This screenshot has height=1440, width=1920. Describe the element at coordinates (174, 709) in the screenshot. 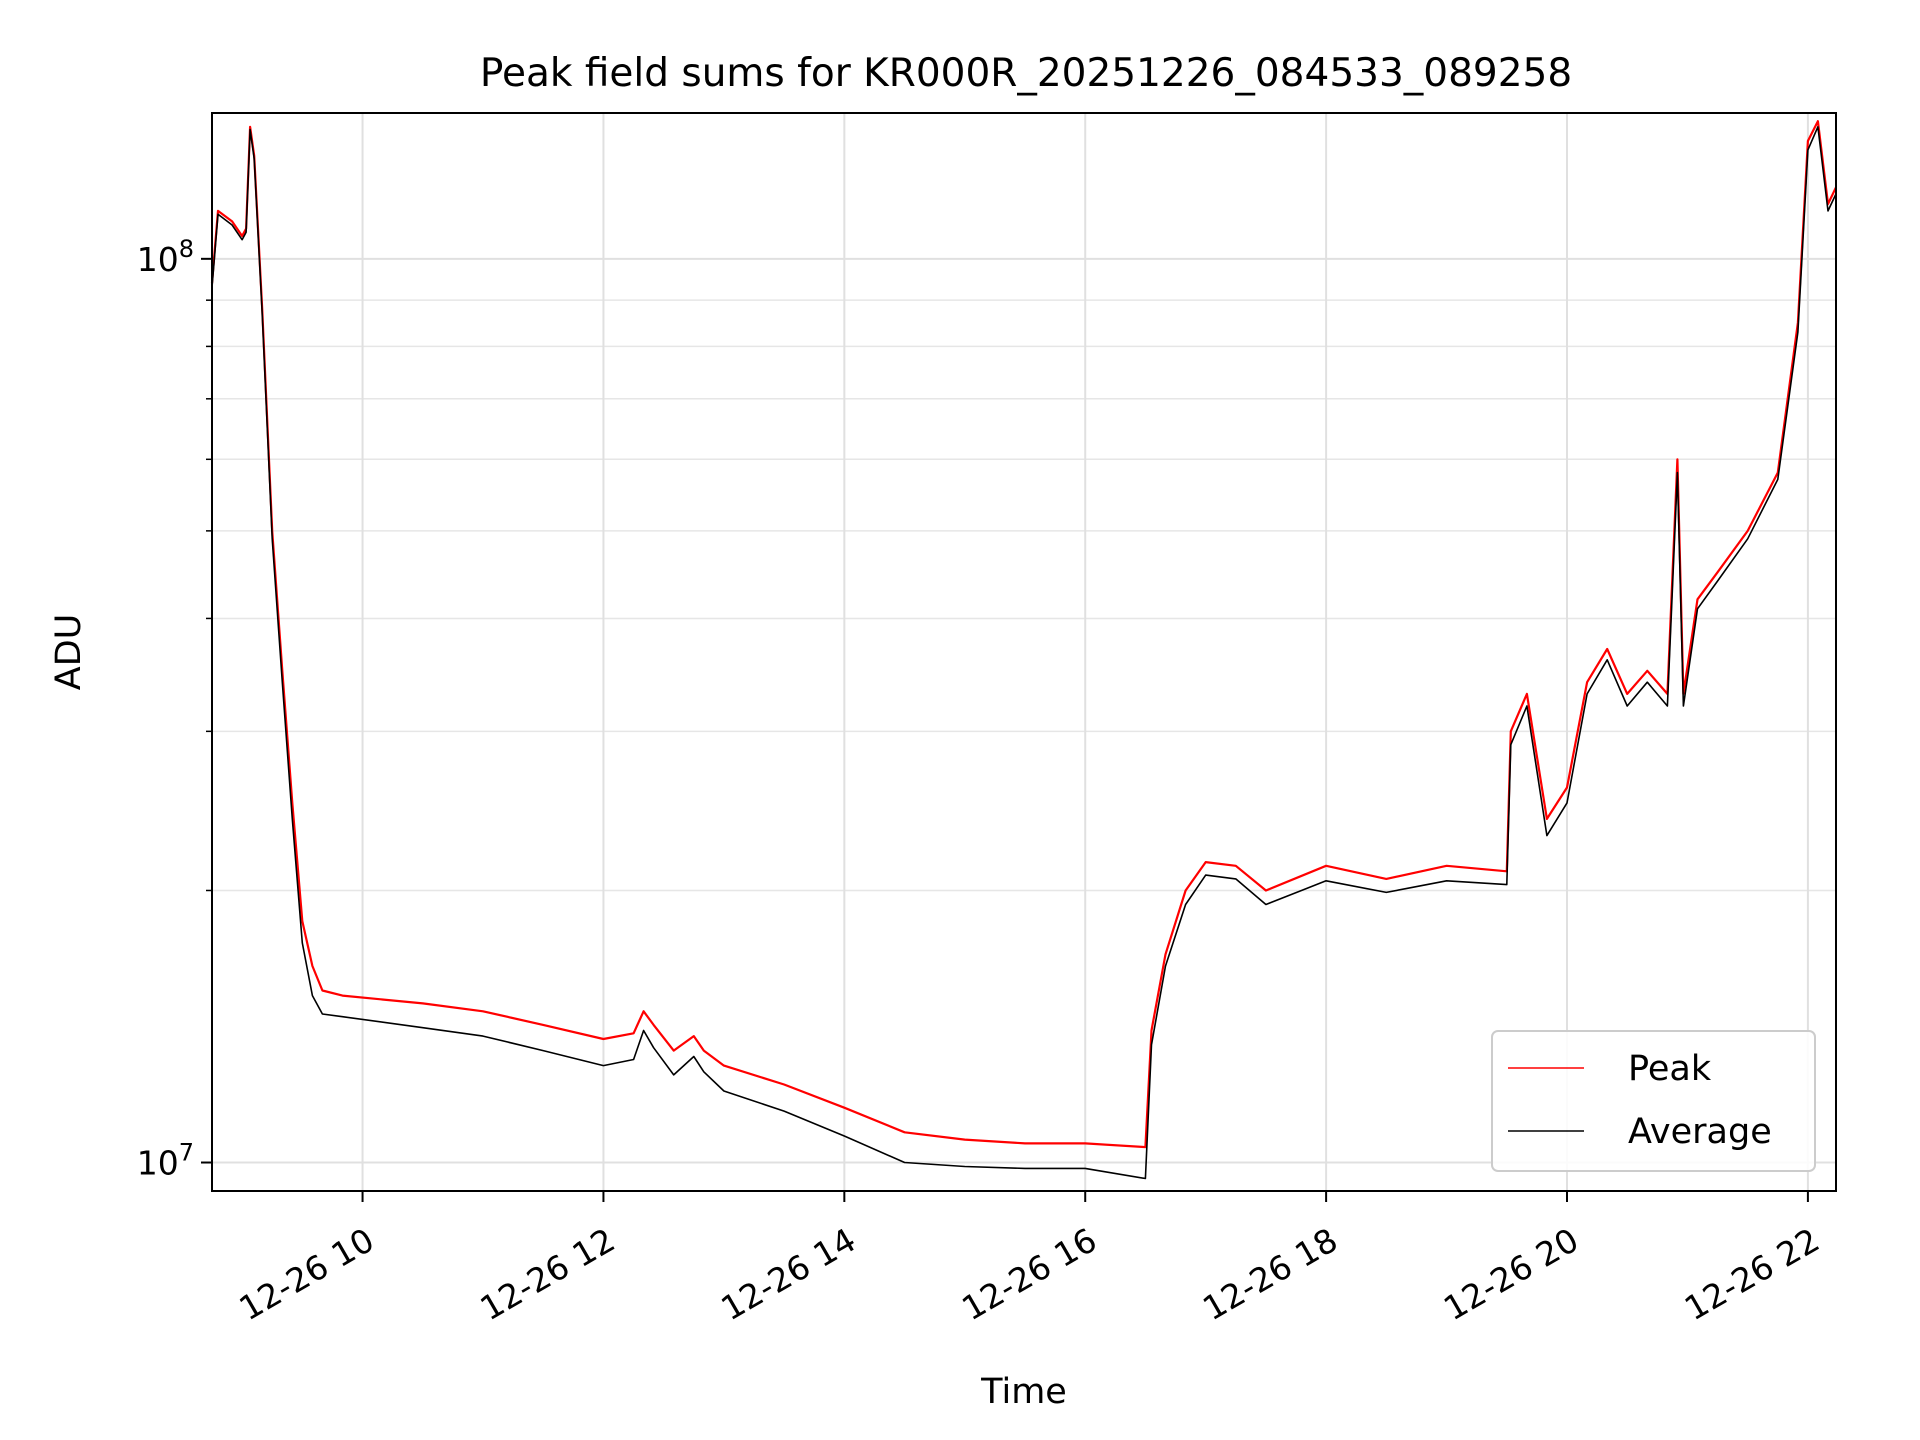

I see `y-axis: 10⁷ 10⁸` at that location.